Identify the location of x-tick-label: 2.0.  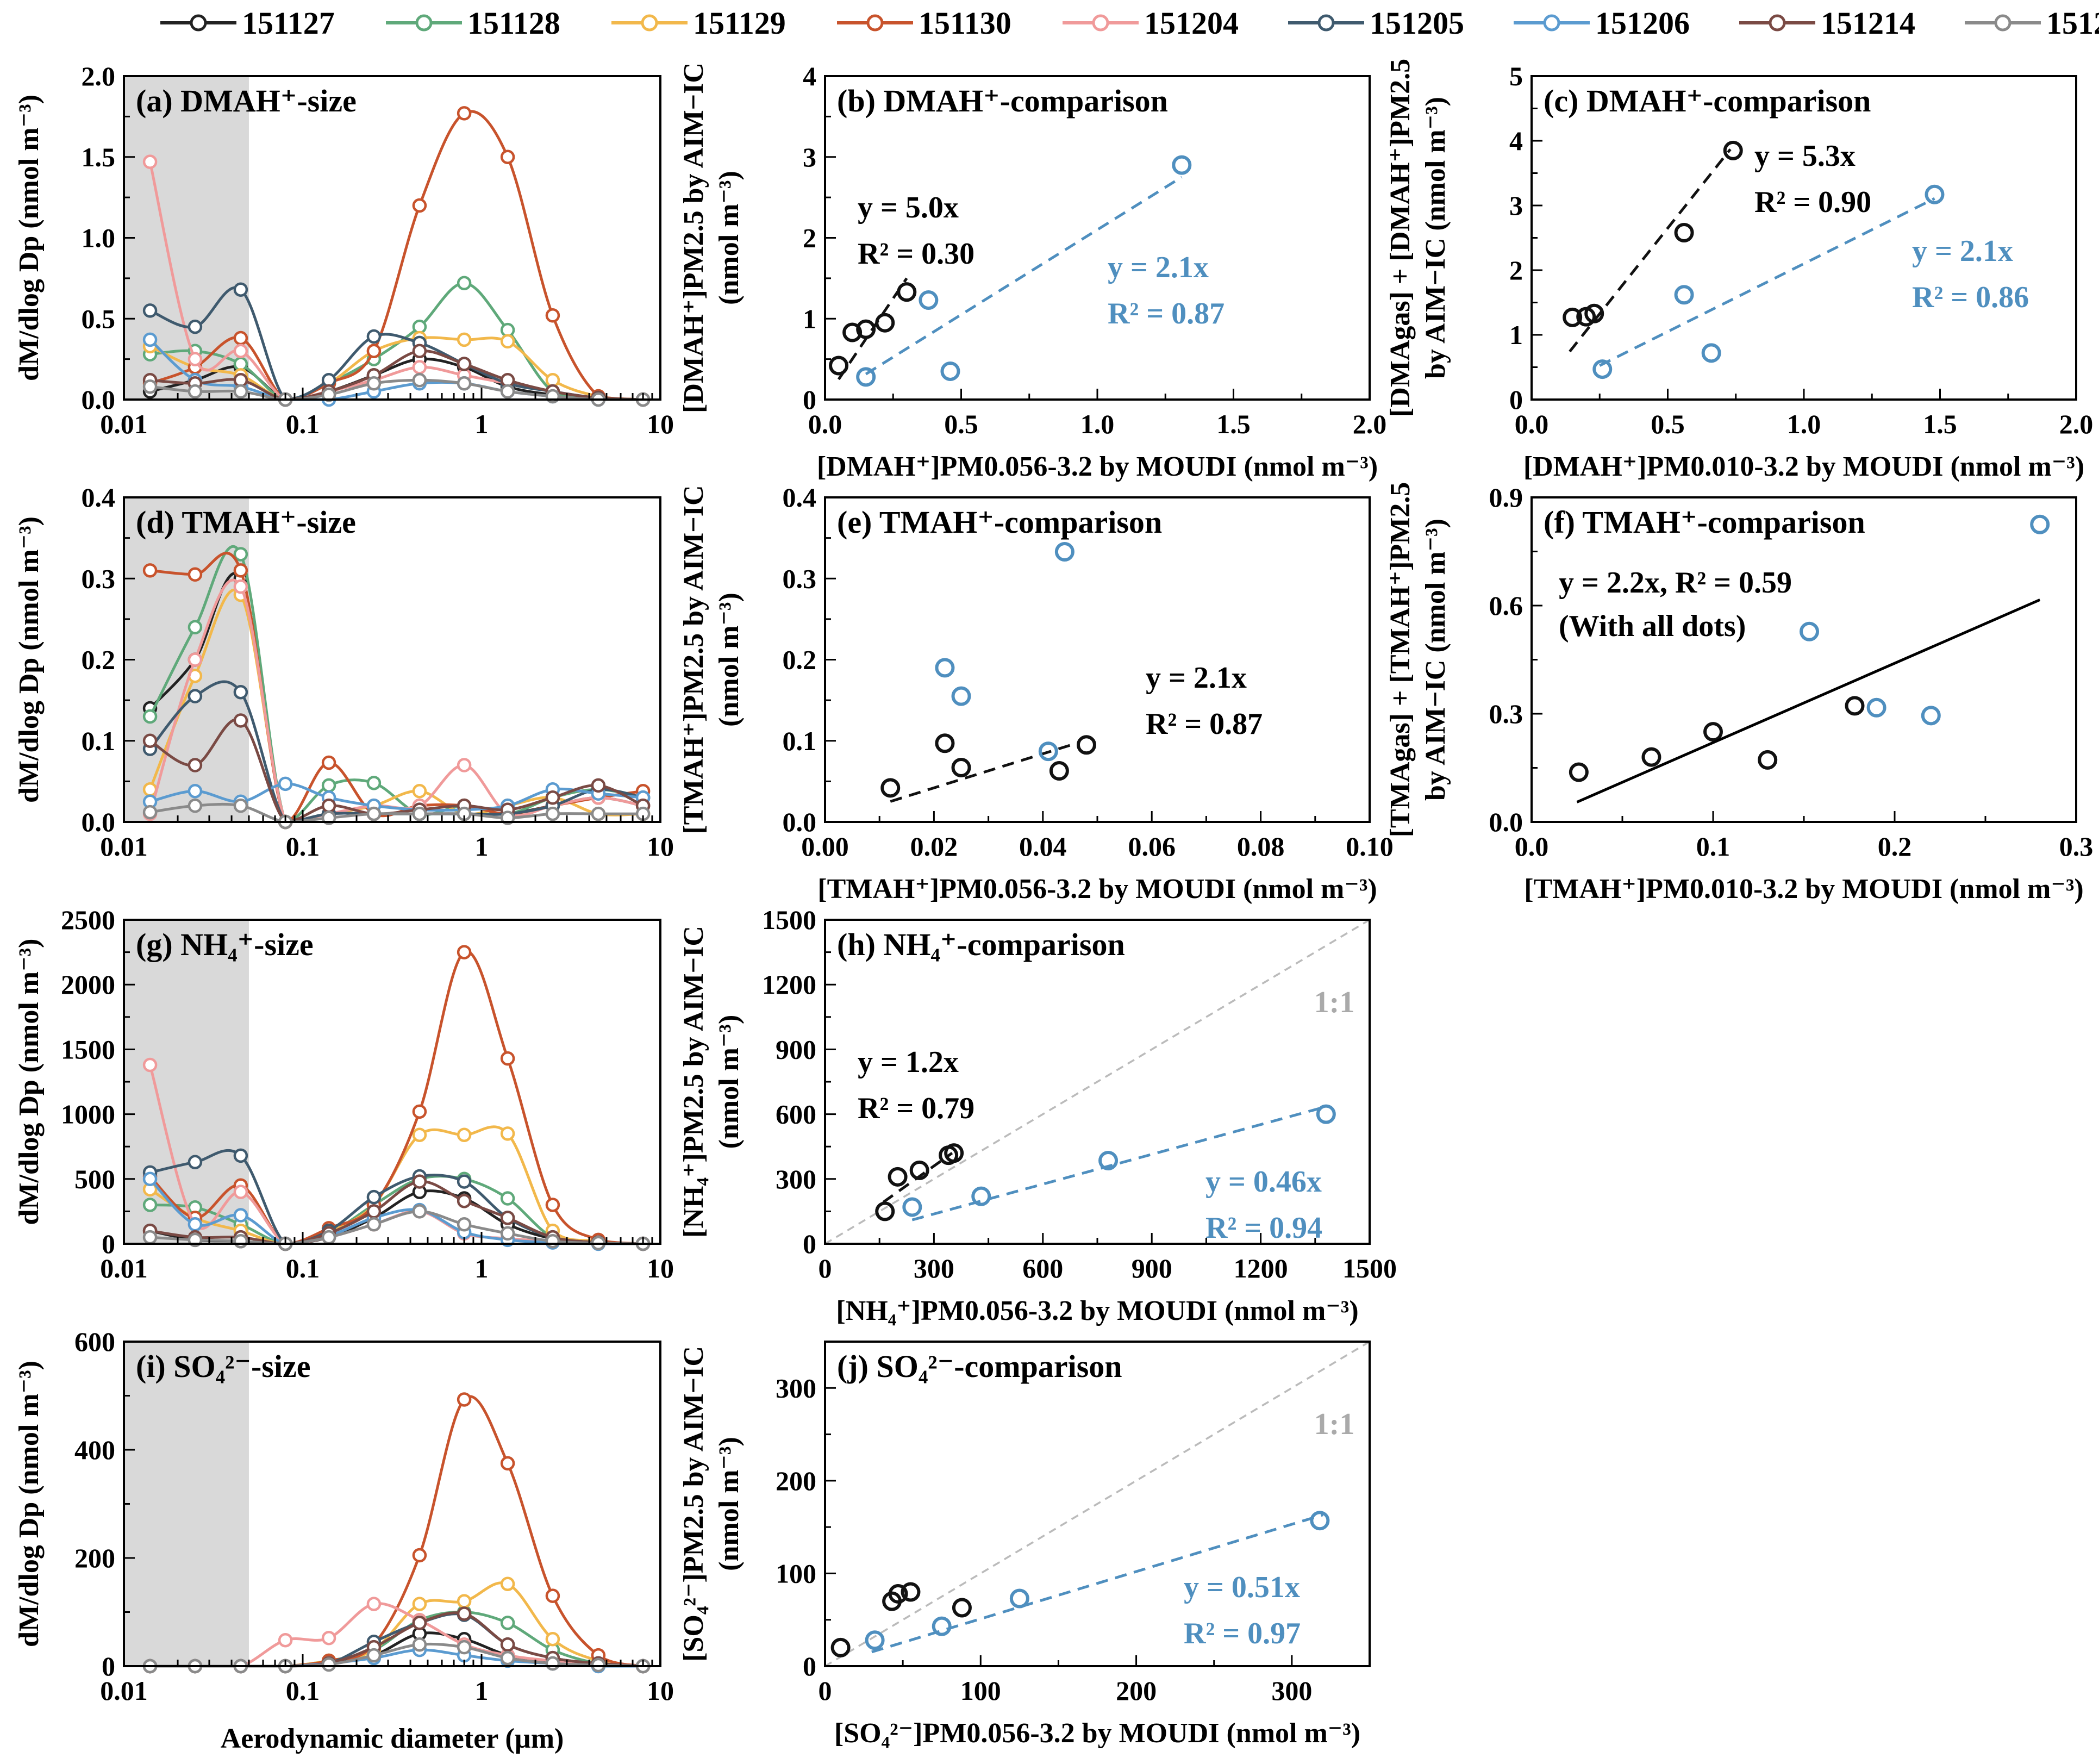
(1370, 424).